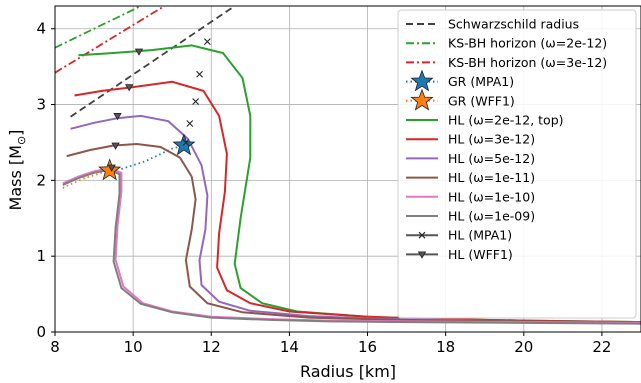 The width and height of the screenshot is (641, 383). Describe the element at coordinates (601, 347) in the screenshot. I see `x-tick-label: 22` at that location.